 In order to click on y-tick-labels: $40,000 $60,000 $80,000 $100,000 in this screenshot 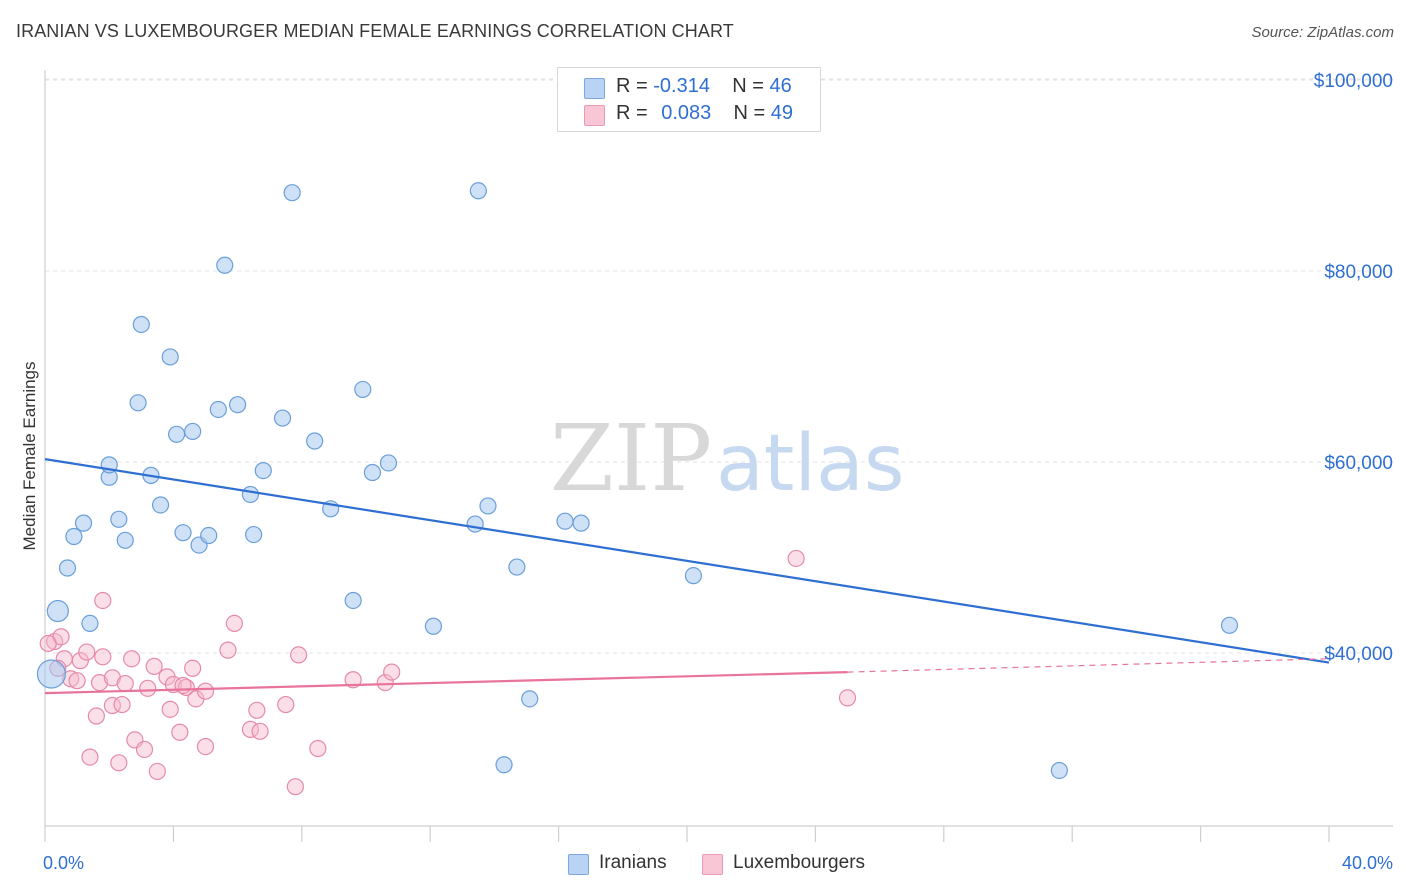, I will do `click(1353, 368)`.